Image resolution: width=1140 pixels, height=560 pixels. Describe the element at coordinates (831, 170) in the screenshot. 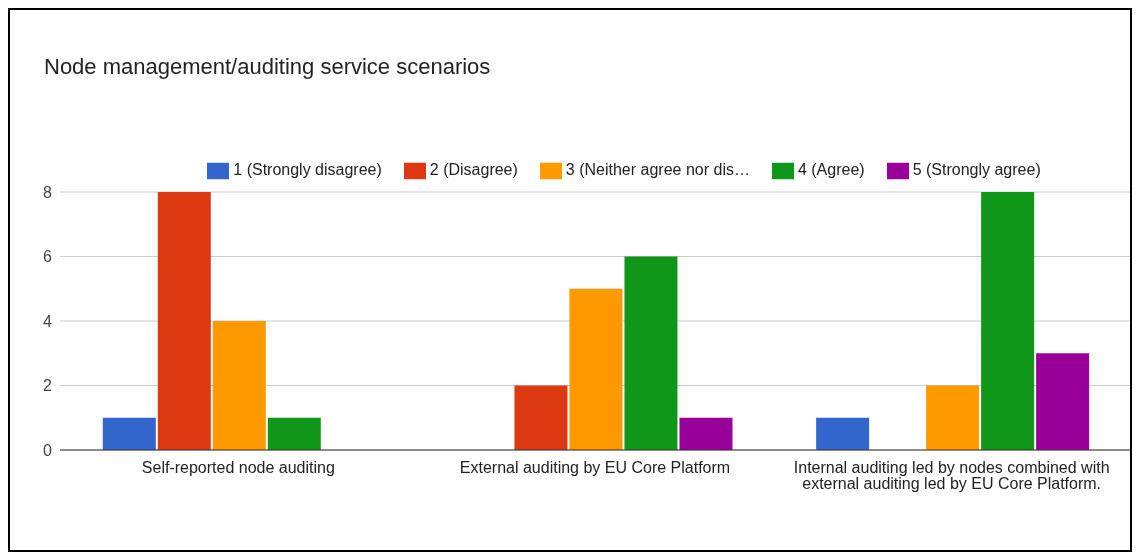

I see `legend-label: 4 (Agree)` at that location.